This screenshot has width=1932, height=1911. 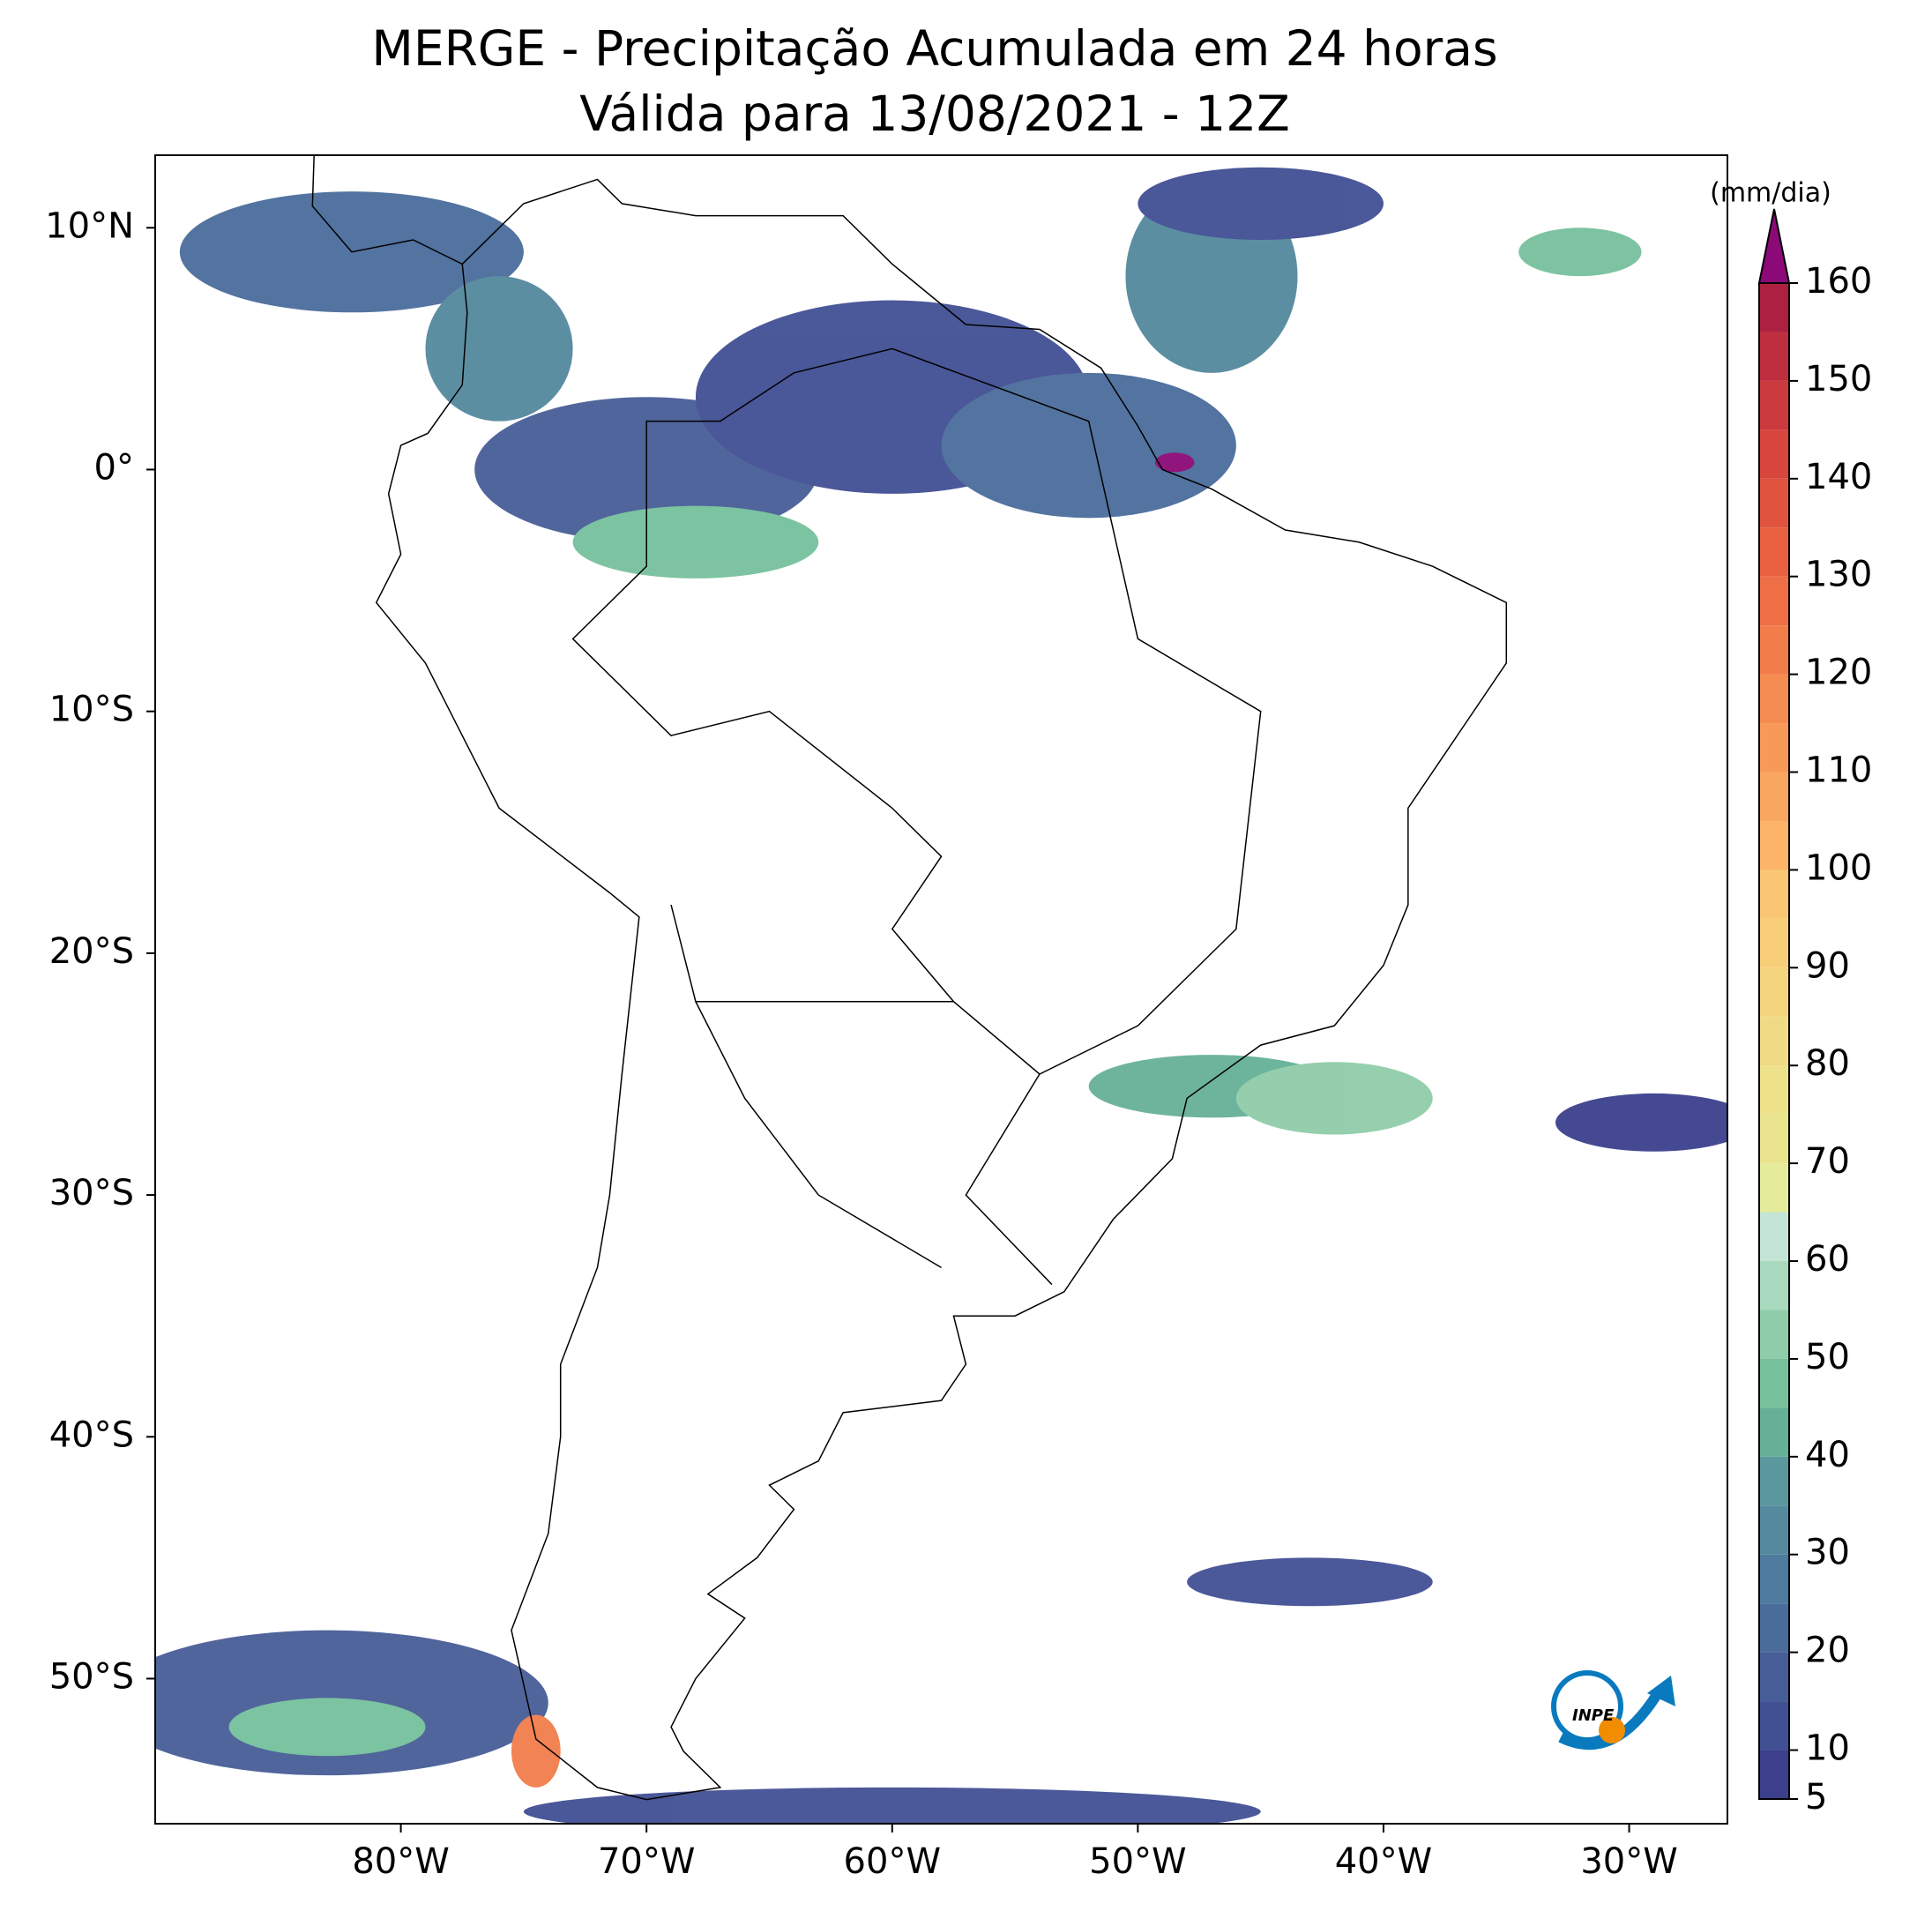 I want to click on colorbar-tick-label: 30, so click(x=1827, y=1553).